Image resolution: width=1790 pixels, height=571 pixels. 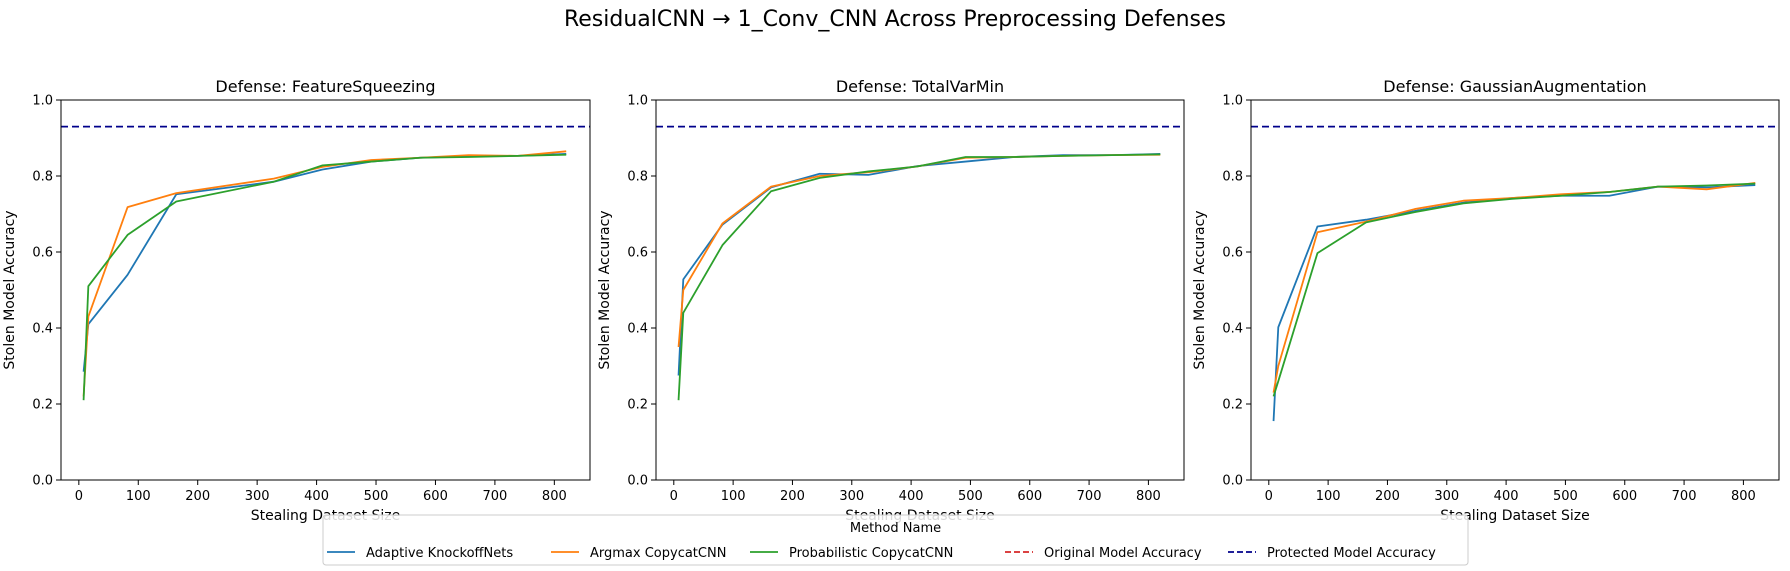 What do you see at coordinates (871, 553) in the screenshot?
I see `legend-entry-label: Probabilistic CopycatCNN` at bounding box center [871, 553].